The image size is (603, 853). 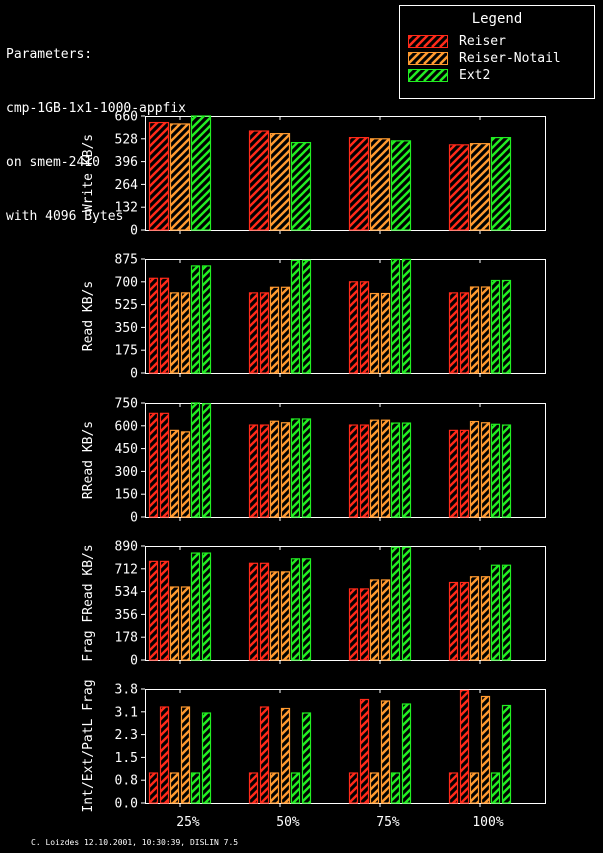 I want to click on y-tick-label: 175, so click(x=126, y=351).